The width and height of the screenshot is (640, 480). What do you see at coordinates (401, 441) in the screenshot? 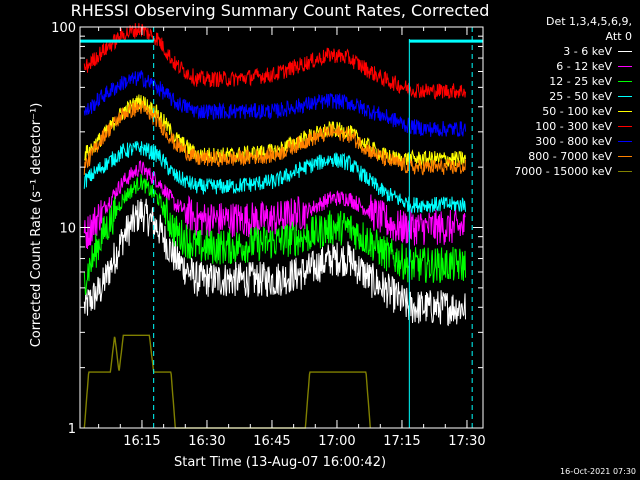
I see `x-tick-label-4: 17:15` at bounding box center [401, 441].